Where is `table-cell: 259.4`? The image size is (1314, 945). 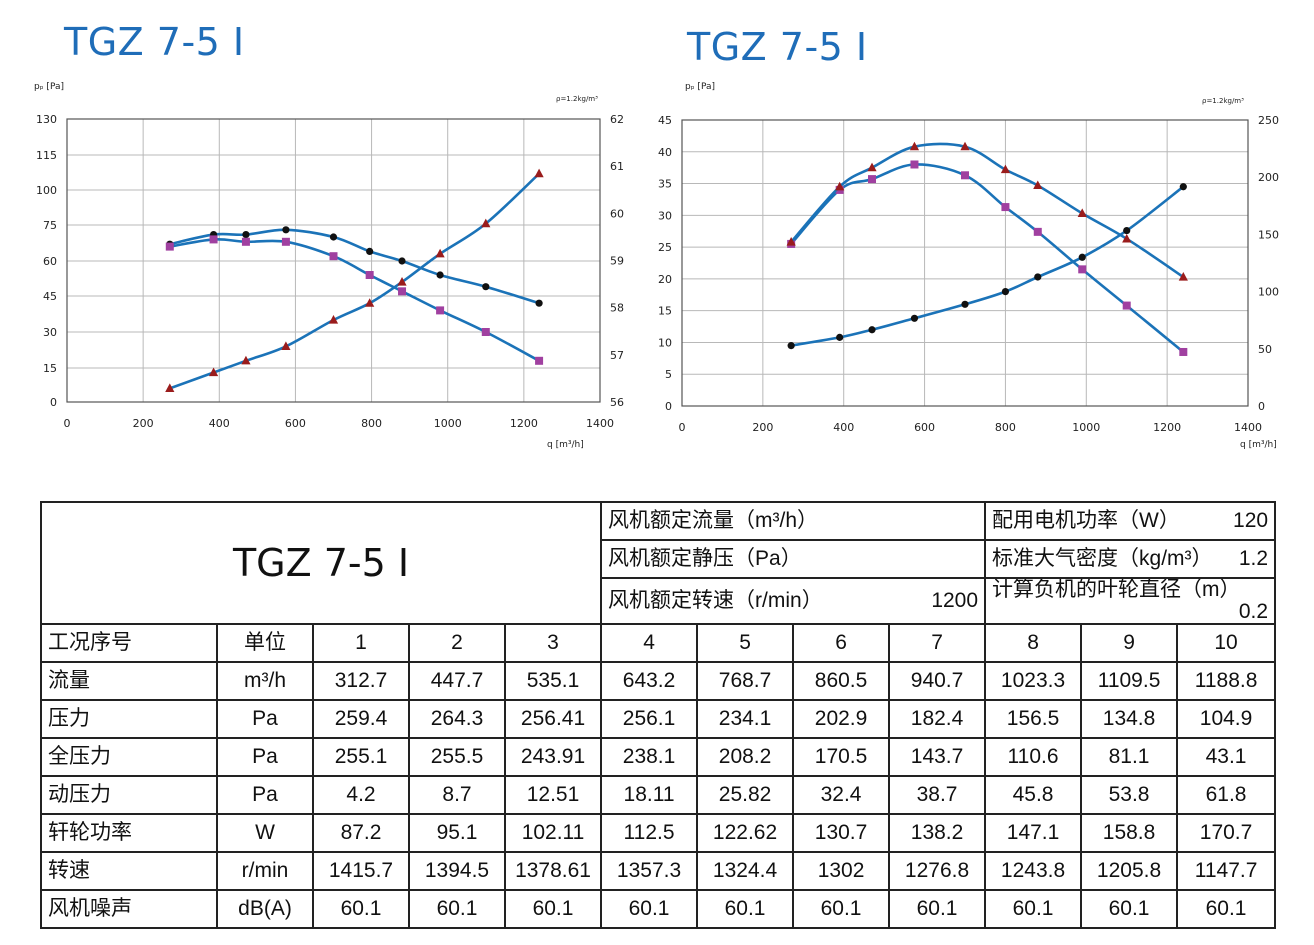 table-cell: 259.4 is located at coordinates (361, 719).